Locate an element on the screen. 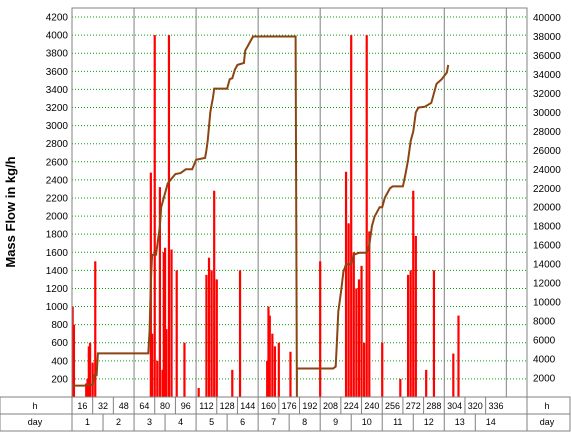 The height and width of the screenshot is (437, 571). hour-tick-label: 96 is located at coordinates (186, 406).